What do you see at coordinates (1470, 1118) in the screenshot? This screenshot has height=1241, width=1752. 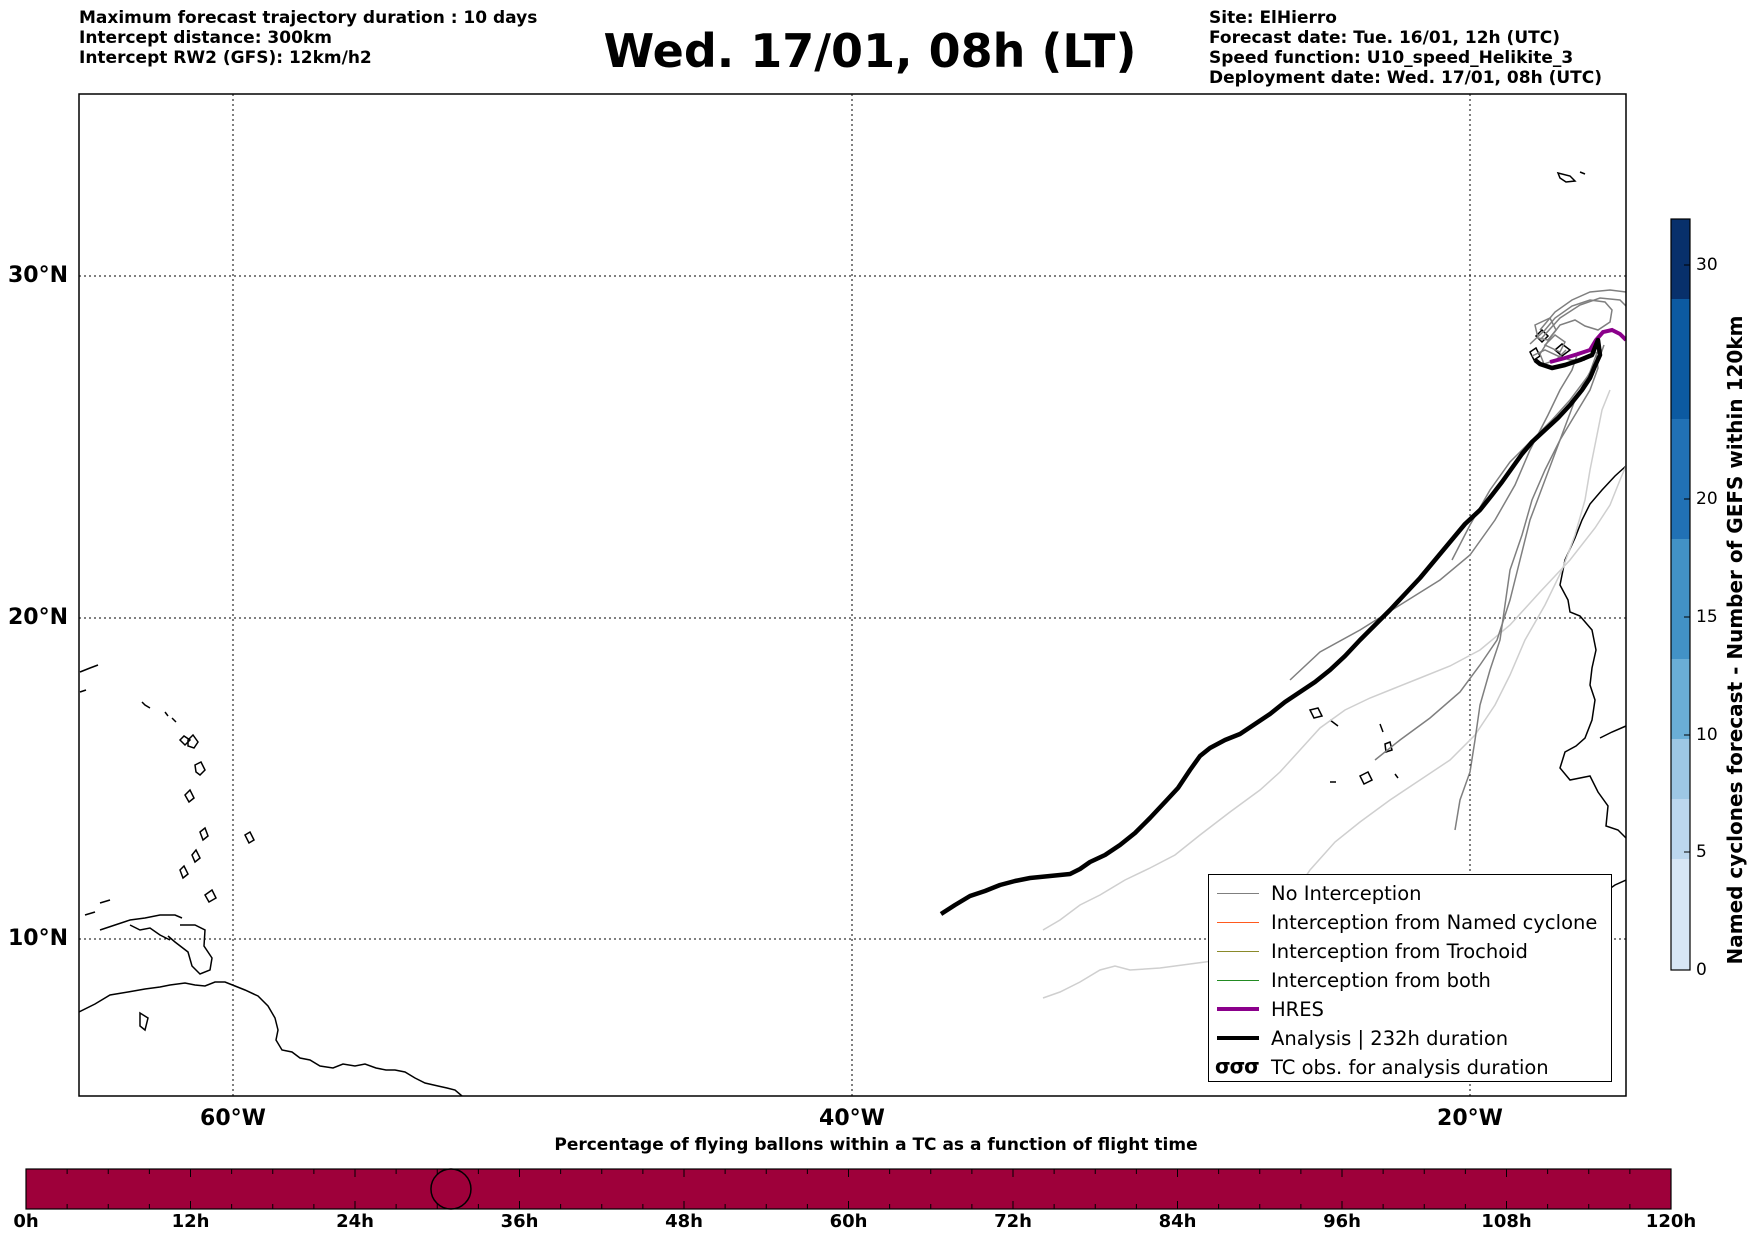 I see `lon-label-20w: 20°W` at bounding box center [1470, 1118].